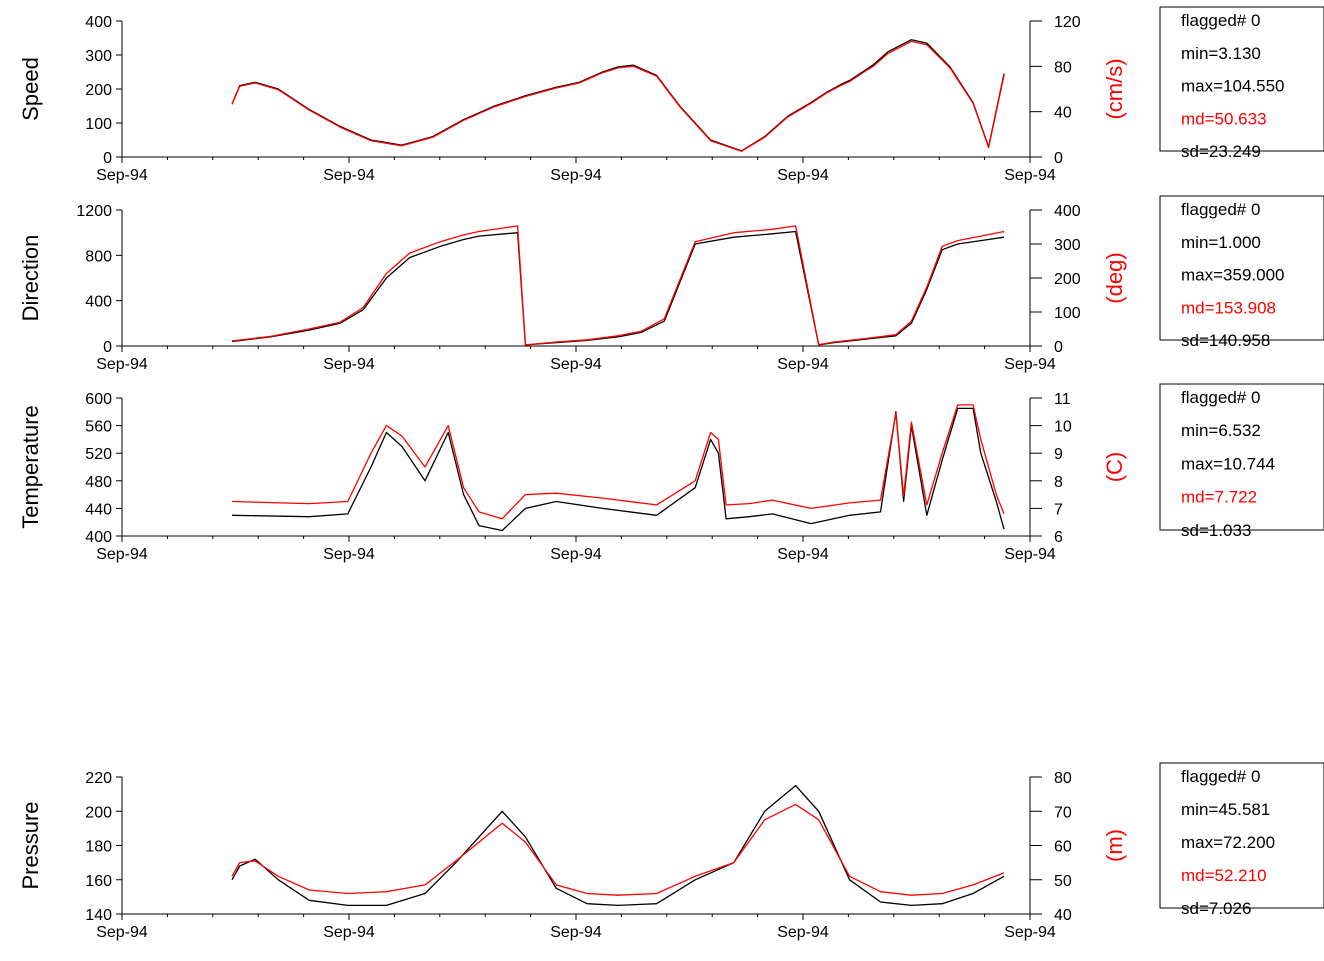 The height and width of the screenshot is (961, 1324). What do you see at coordinates (98, 56) in the screenshot?
I see `y-tick-label: 300` at bounding box center [98, 56].